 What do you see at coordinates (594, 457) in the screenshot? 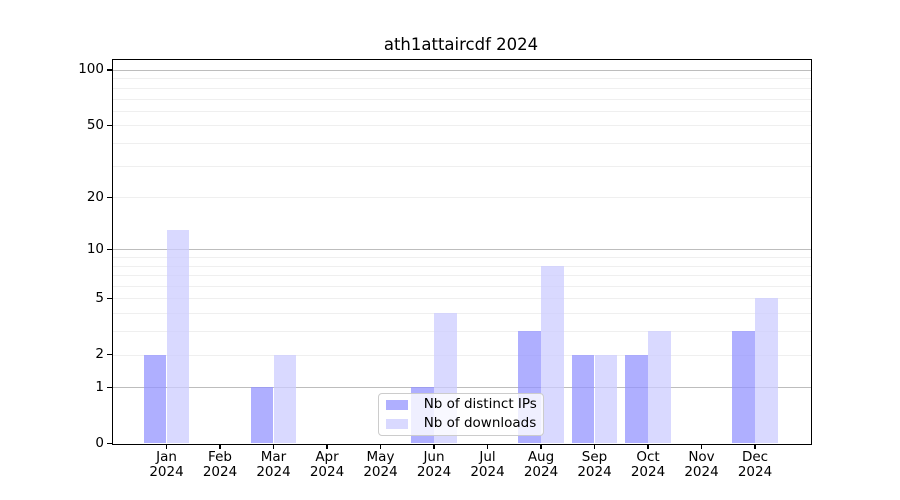
I see `x-tick-month: Sep` at bounding box center [594, 457].